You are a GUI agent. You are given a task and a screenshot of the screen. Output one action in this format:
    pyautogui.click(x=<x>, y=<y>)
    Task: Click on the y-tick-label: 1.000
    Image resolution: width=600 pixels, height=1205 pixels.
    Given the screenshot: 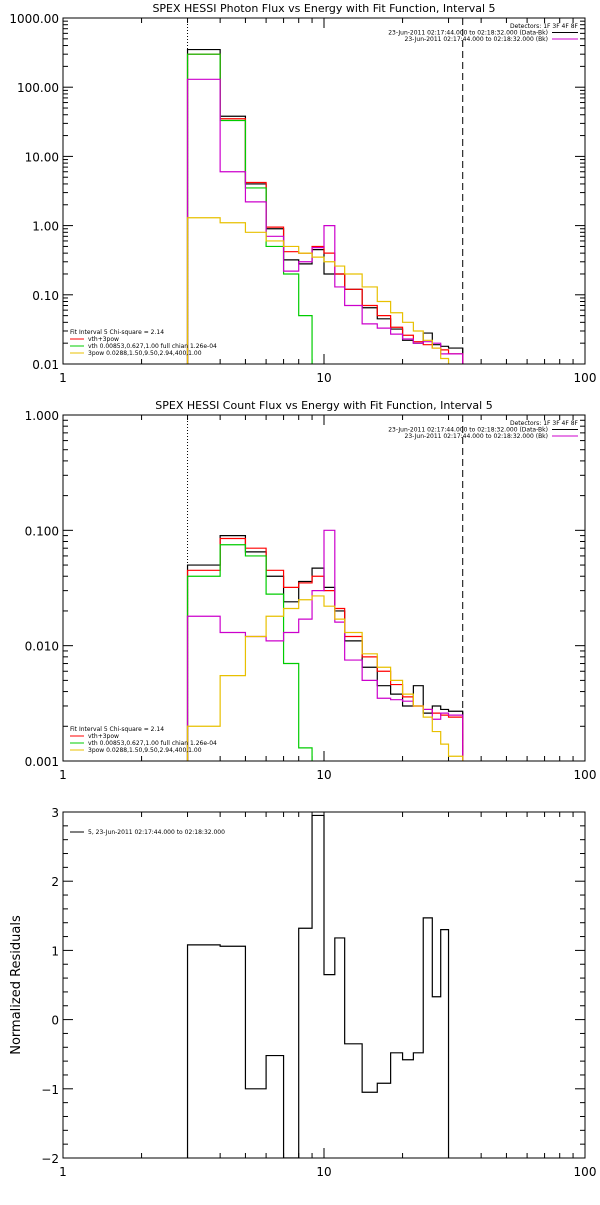 What is the action you would take?
    pyautogui.click(x=42, y=416)
    